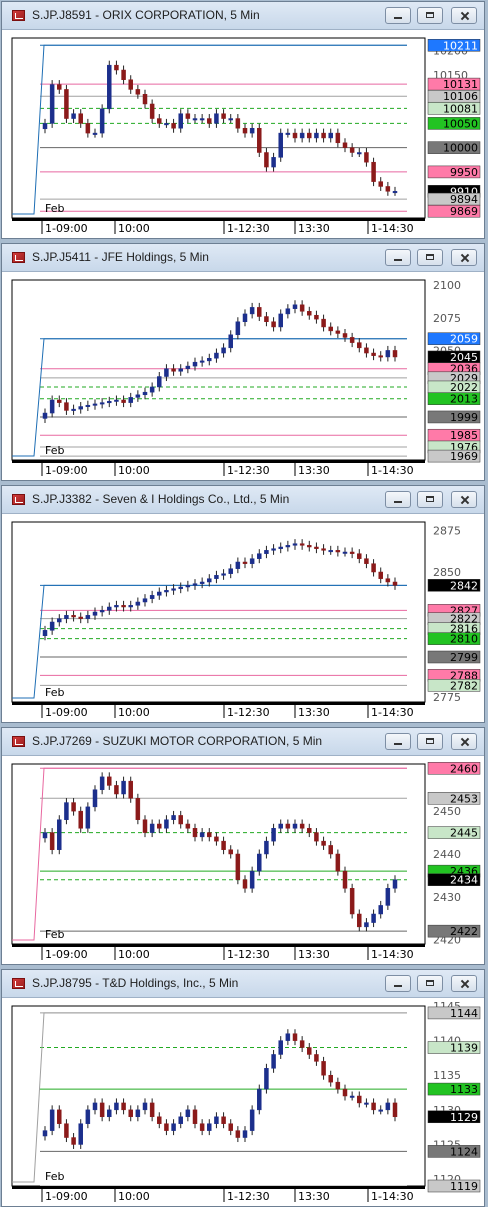  Describe the element at coordinates (464, 833) in the screenshot. I see `price-badge-label: 2445` at that location.